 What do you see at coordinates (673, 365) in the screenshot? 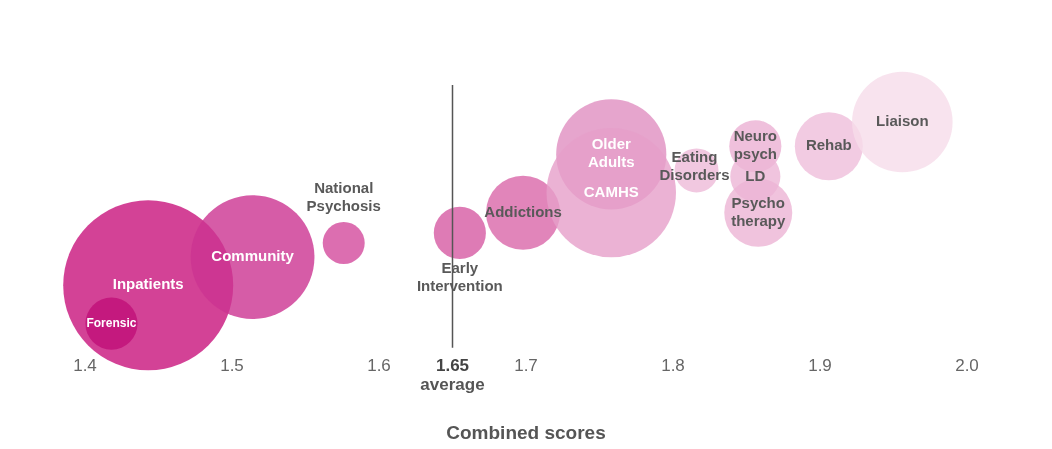
I see `x-tick-label: 1.8` at bounding box center [673, 365].